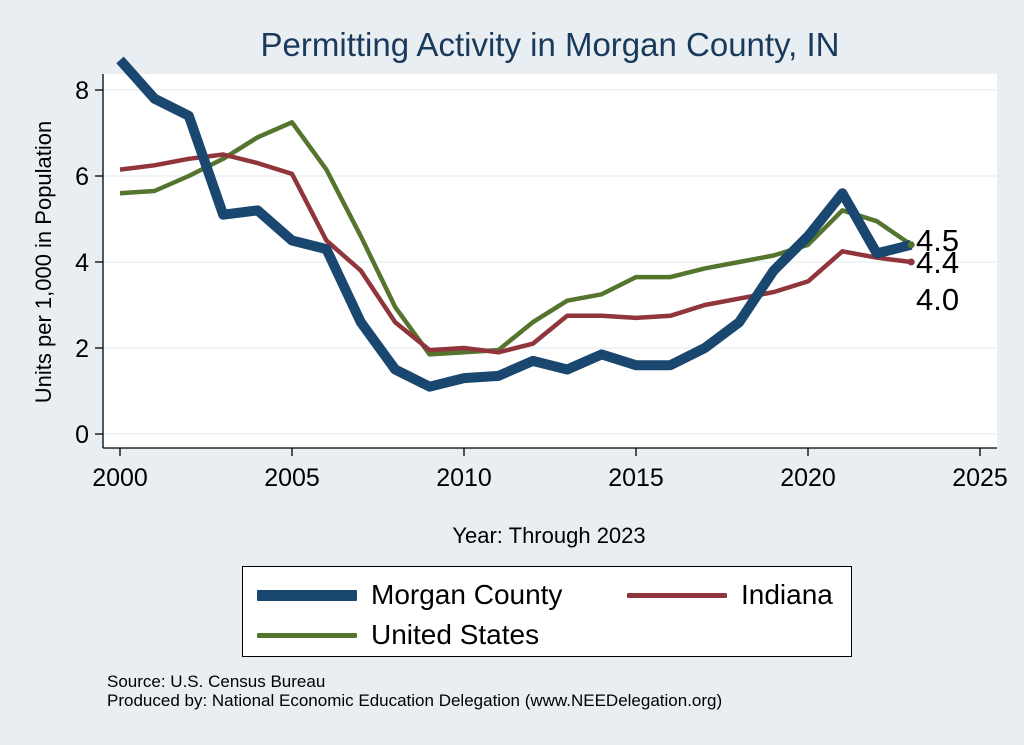 The image size is (1024, 745). I want to click on legend-swatch-indiana, so click(677, 595).